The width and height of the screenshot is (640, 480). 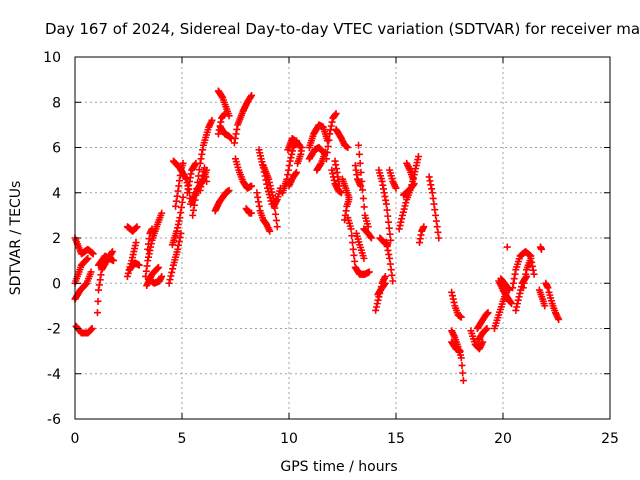 What do you see at coordinates (16, 238) in the screenshot?
I see `y-axis-label: SDTVAR / TECUs` at bounding box center [16, 238].